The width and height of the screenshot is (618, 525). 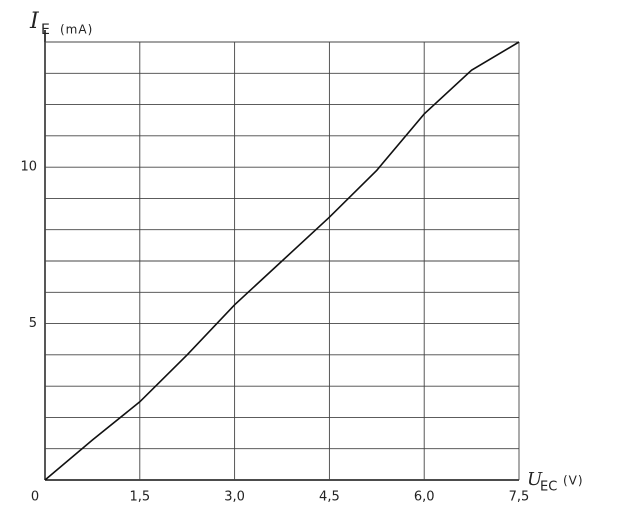 What do you see at coordinates (519, 497) in the screenshot?
I see `x-tick-label: 7,5` at bounding box center [519, 497].